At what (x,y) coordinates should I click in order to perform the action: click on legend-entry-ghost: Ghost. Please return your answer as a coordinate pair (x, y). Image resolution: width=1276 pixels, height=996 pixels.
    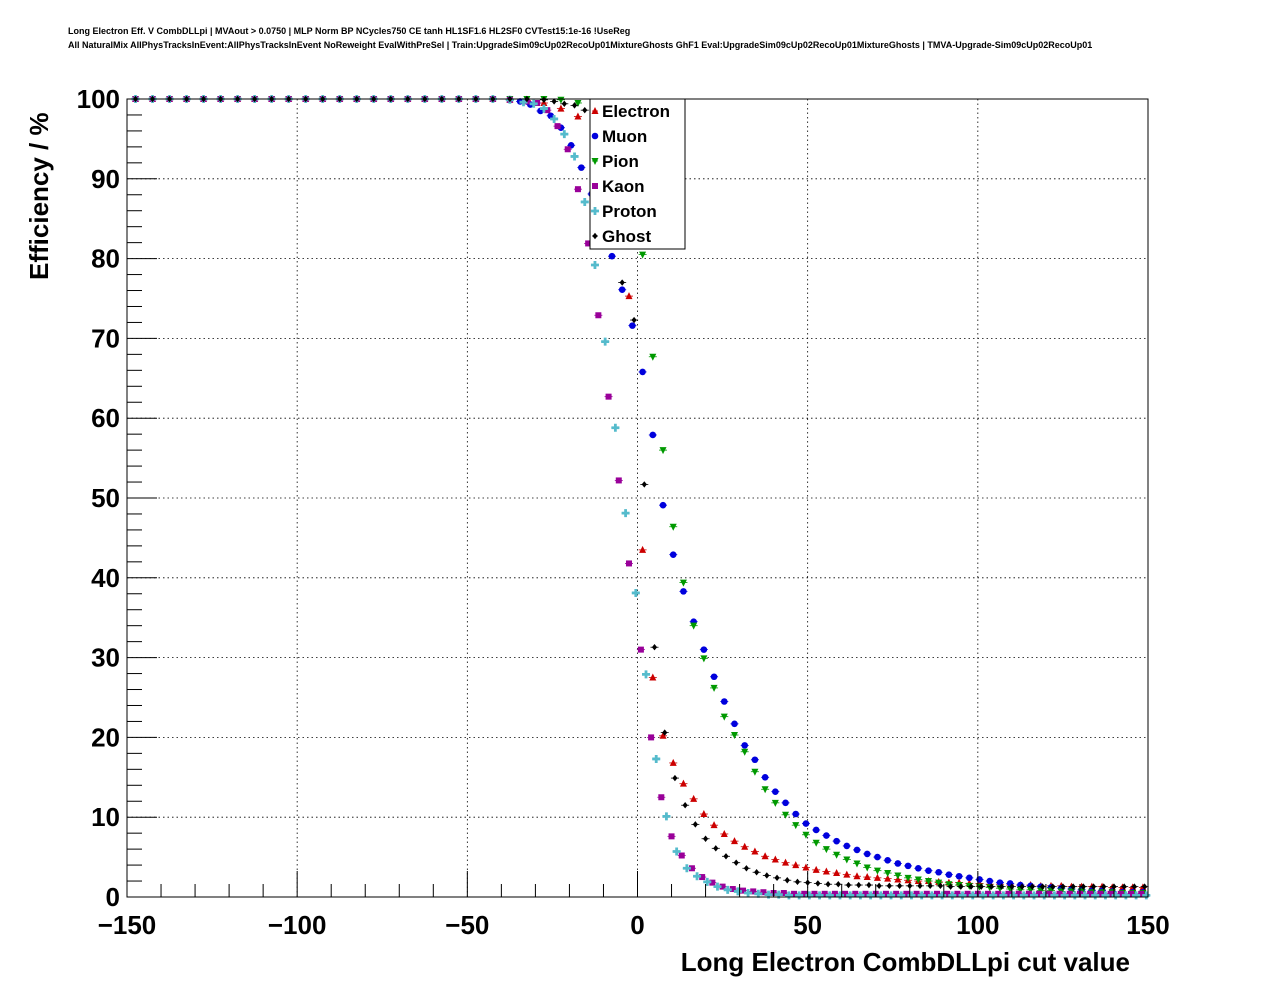
    Looking at the image, I should click on (621, 236).